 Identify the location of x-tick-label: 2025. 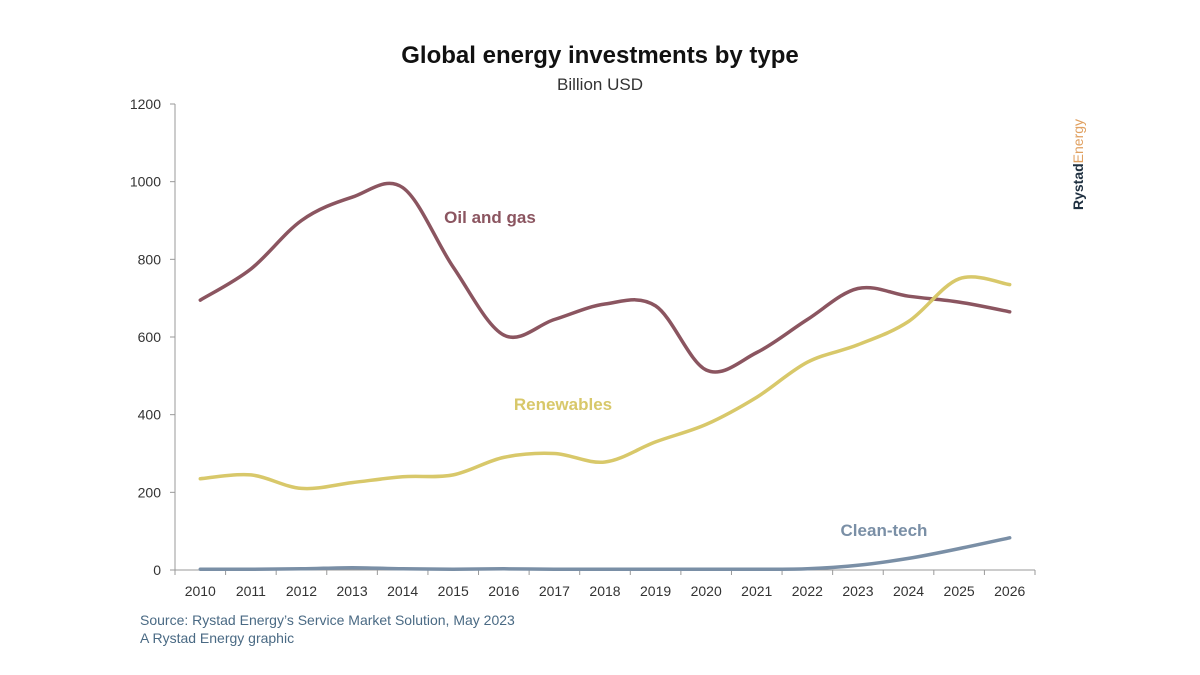
(959, 591).